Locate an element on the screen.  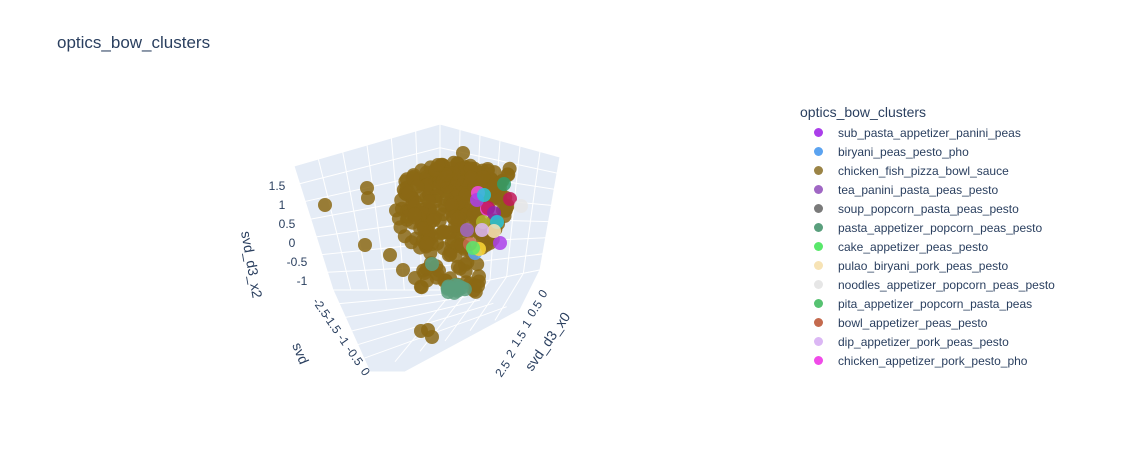
legend-label: pita_appetizer_popcorn_pasta_peas is located at coordinates (935, 303).